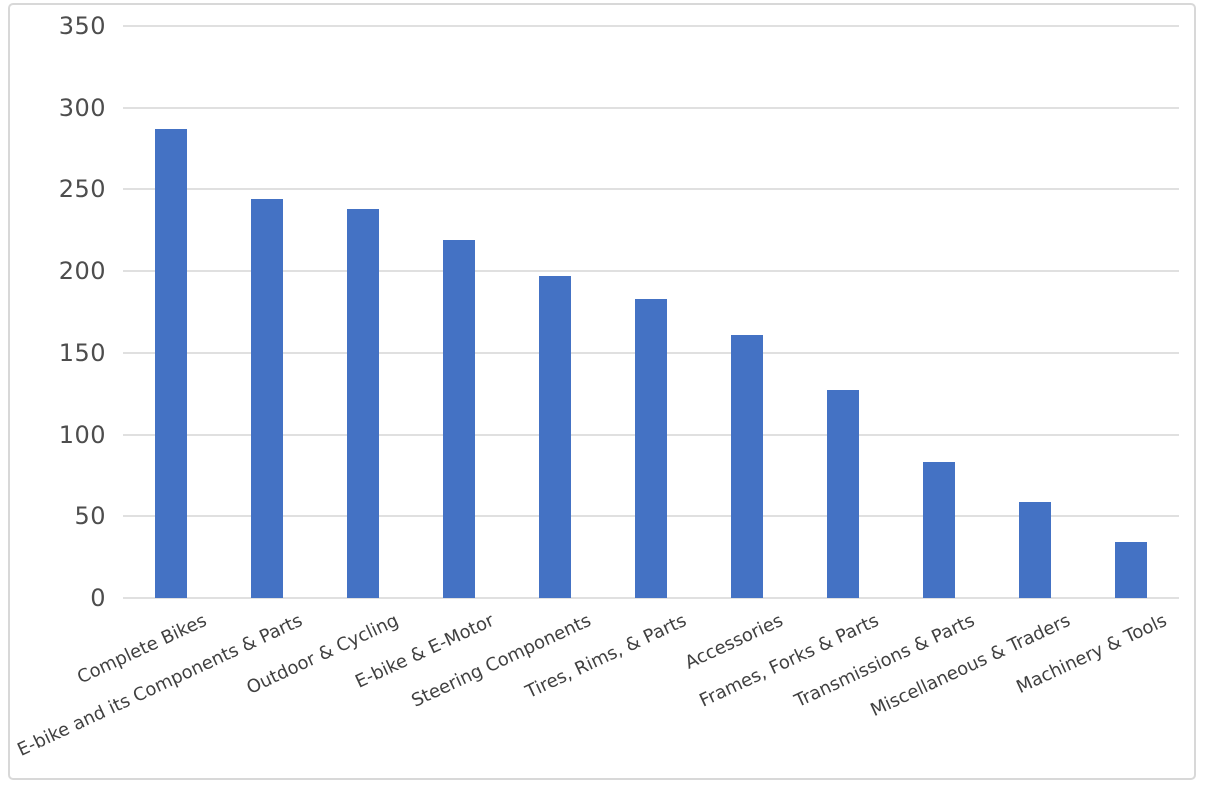 The width and height of the screenshot is (1209, 791). Describe the element at coordinates (98, 598) in the screenshot. I see `y-tick-label: 0` at that location.